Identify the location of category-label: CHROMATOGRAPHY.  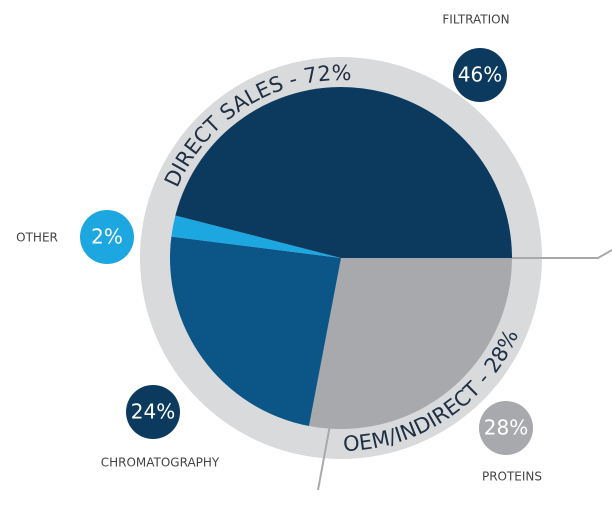
(160, 463).